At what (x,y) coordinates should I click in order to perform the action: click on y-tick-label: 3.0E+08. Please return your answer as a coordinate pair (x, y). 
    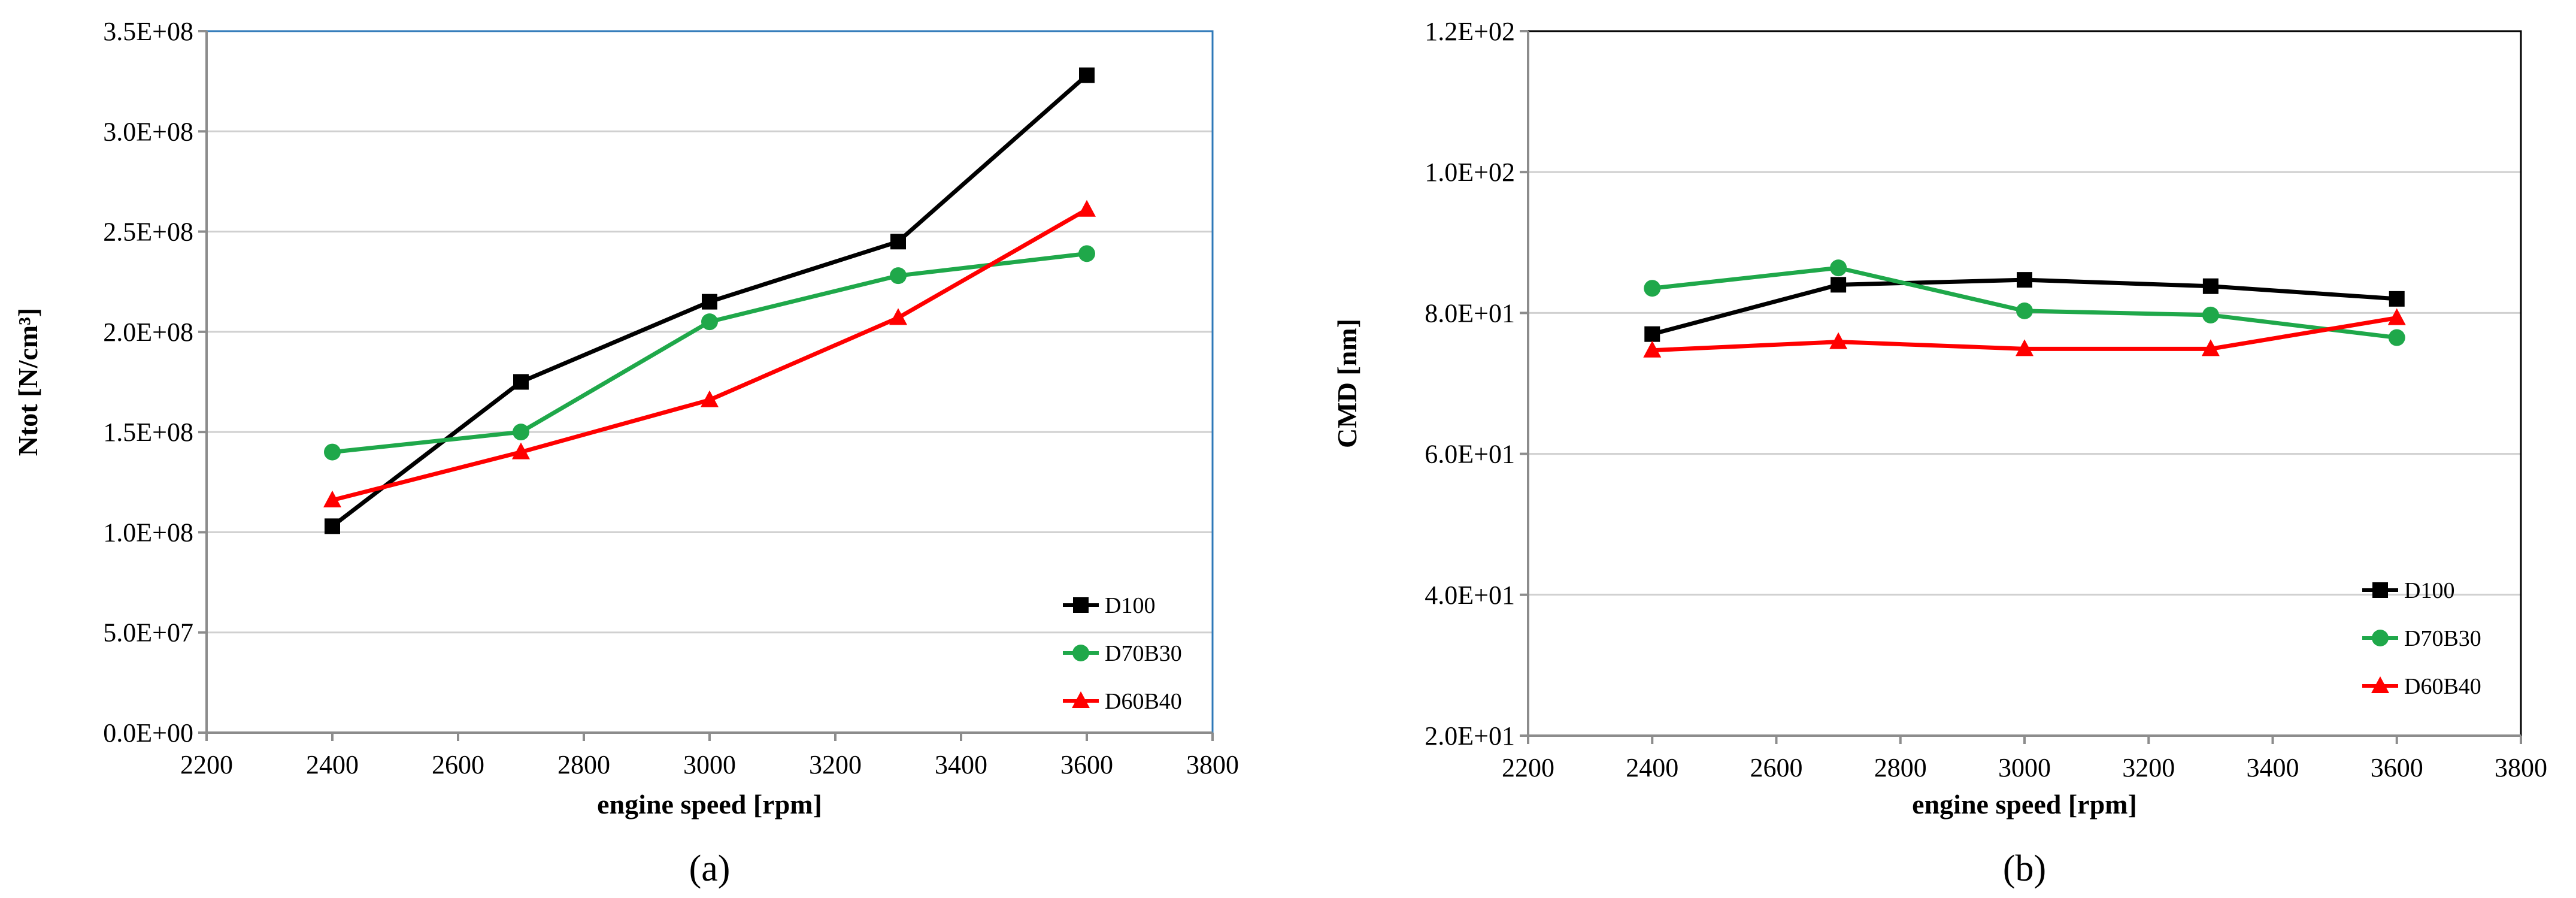
    Looking at the image, I should click on (148, 131).